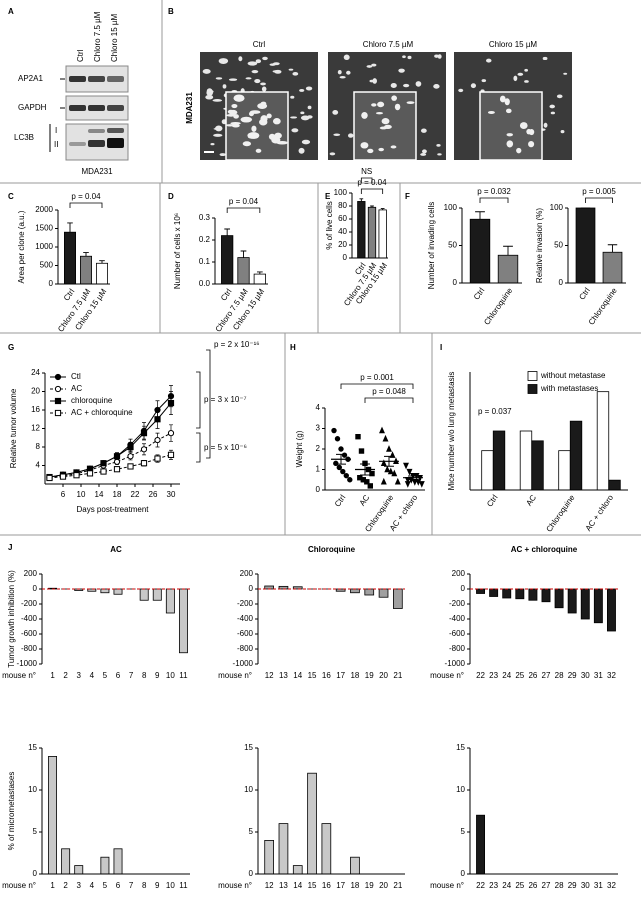 The image size is (641, 901). What do you see at coordinates (457, 603) in the screenshot?
I see `y-tick-label: -200` at bounding box center [457, 603].